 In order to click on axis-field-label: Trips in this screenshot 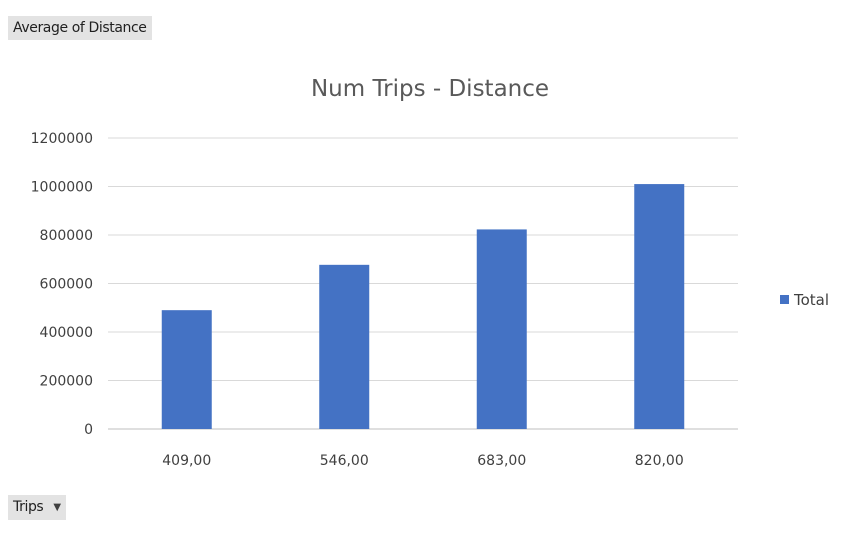, I will do `click(28, 507)`.